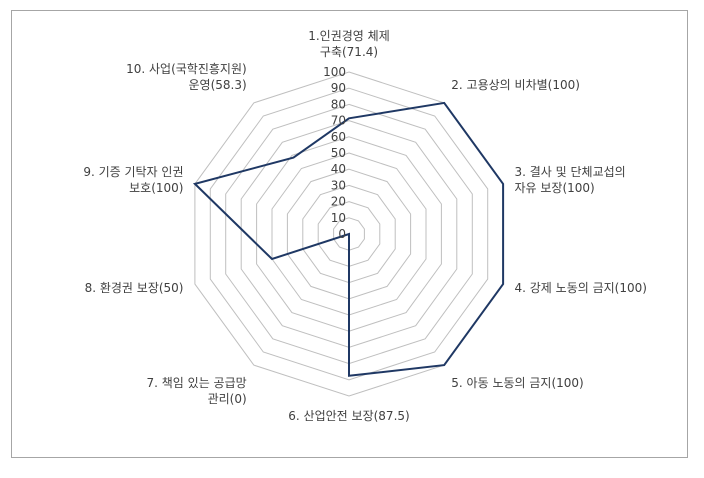 The image size is (704, 478). What do you see at coordinates (570, 180) in the screenshot?
I see `category-label: 3. 결사 및 단체교섭의 자유 보장(100)` at bounding box center [570, 180].